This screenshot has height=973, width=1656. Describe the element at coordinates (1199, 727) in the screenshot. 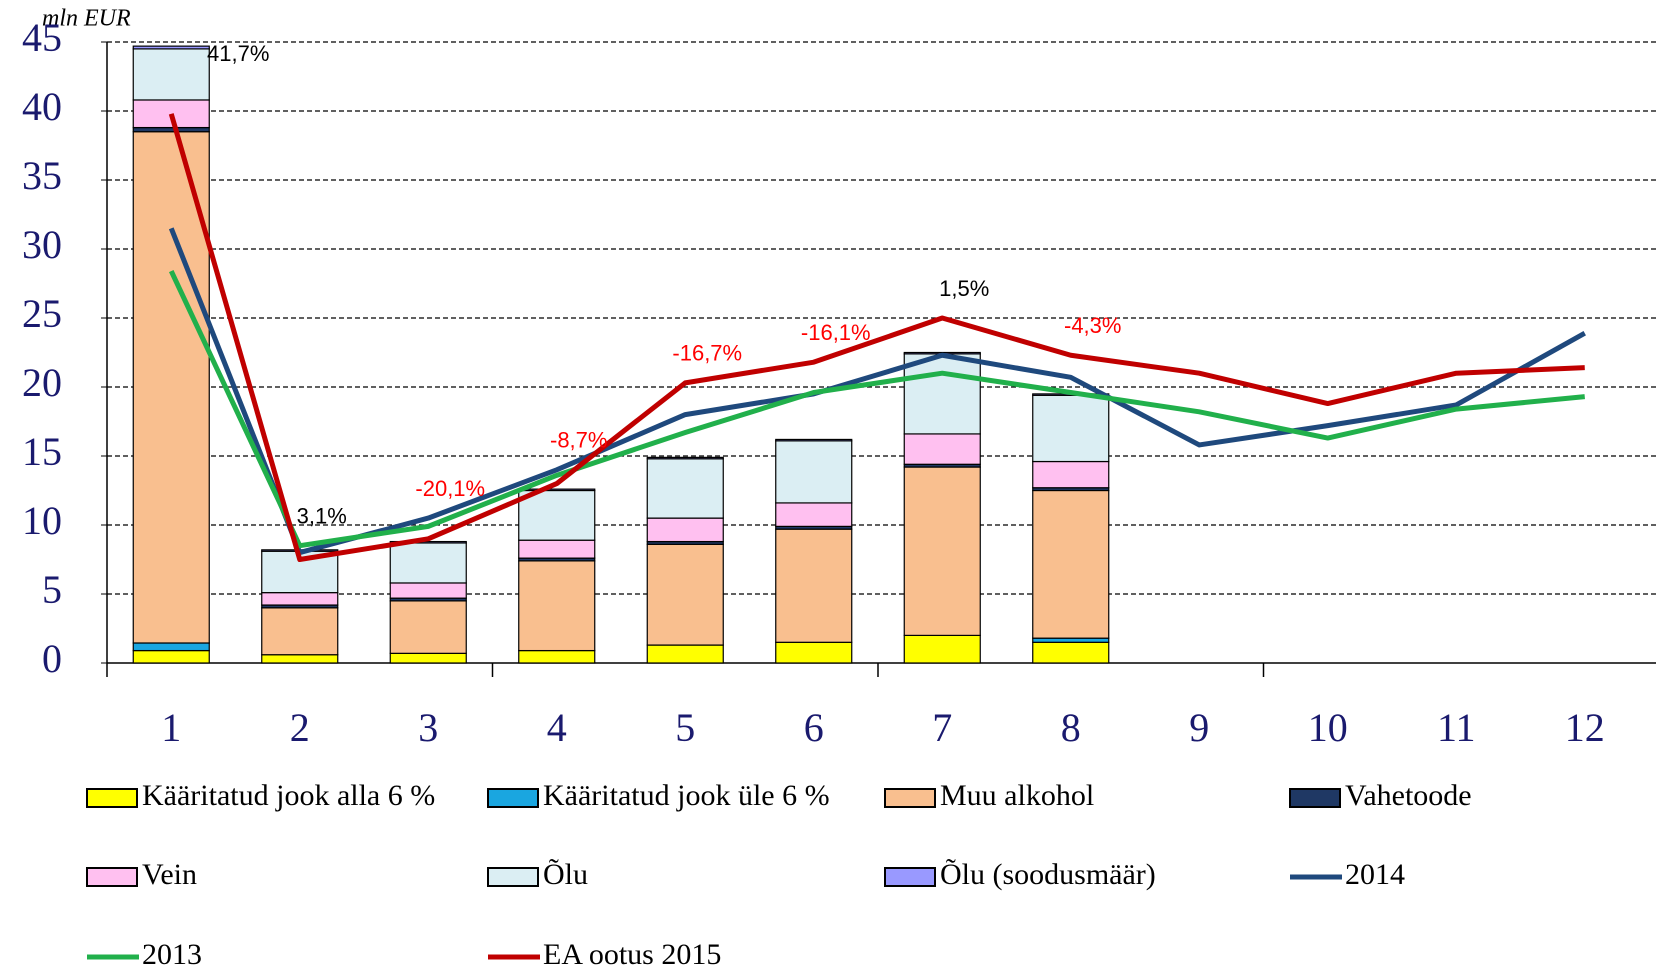

I see `x-tick-label: 9` at that location.